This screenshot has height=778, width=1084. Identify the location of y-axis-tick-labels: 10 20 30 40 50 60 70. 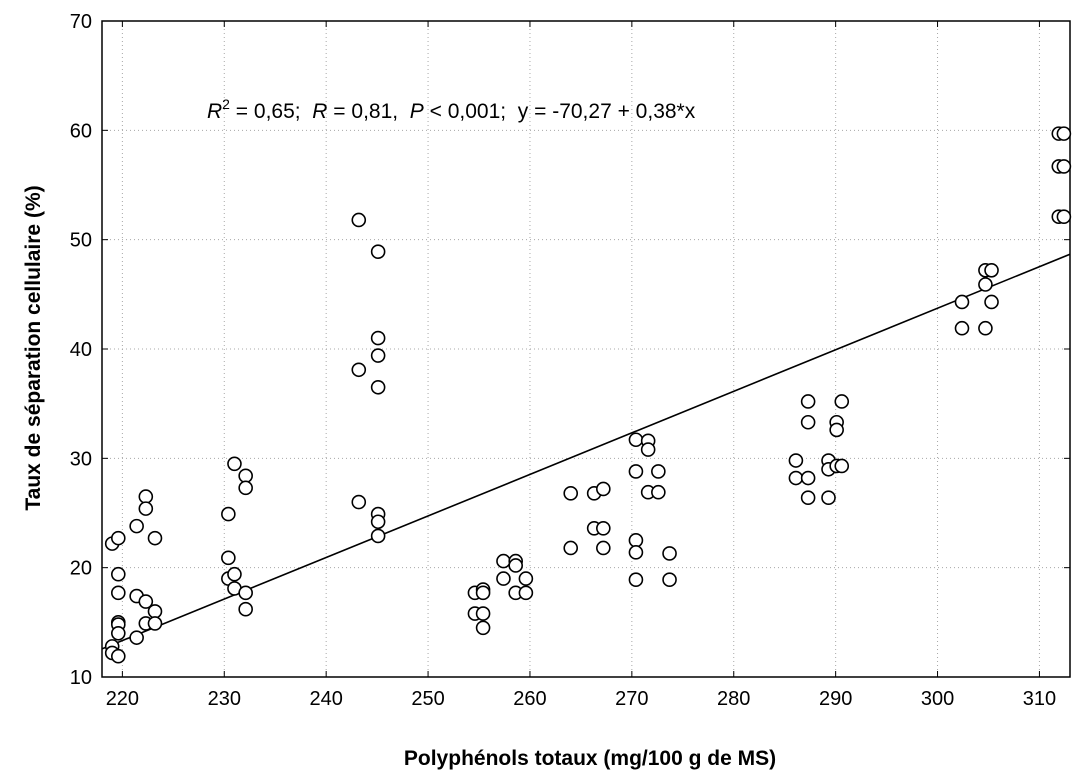
(81, 350).